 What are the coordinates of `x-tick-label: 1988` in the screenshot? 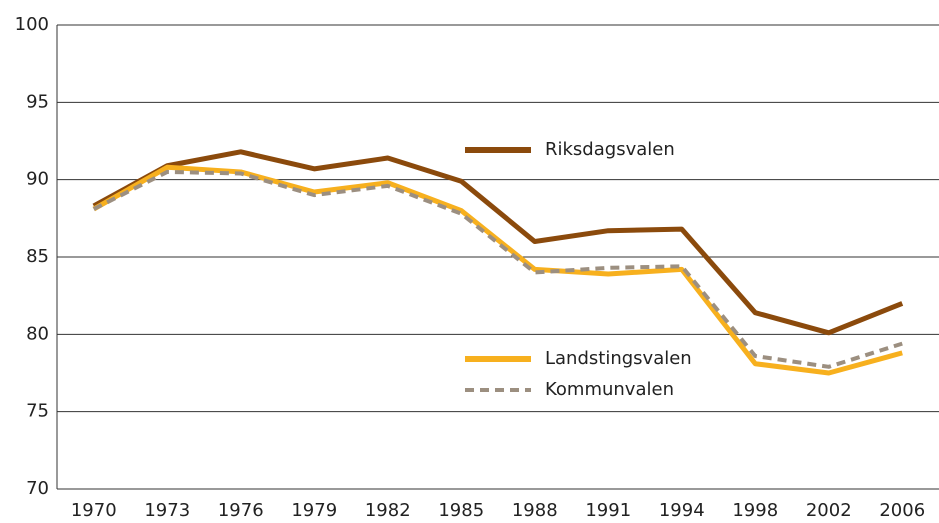 It's located at (535, 510).